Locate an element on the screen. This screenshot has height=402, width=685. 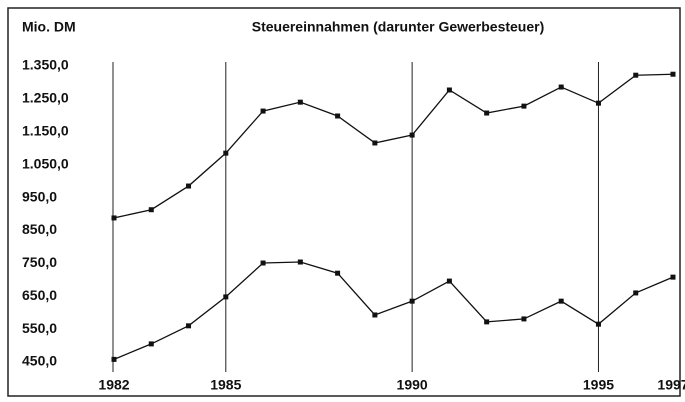
y-tick-label: 1.150,0 is located at coordinates (45, 130).